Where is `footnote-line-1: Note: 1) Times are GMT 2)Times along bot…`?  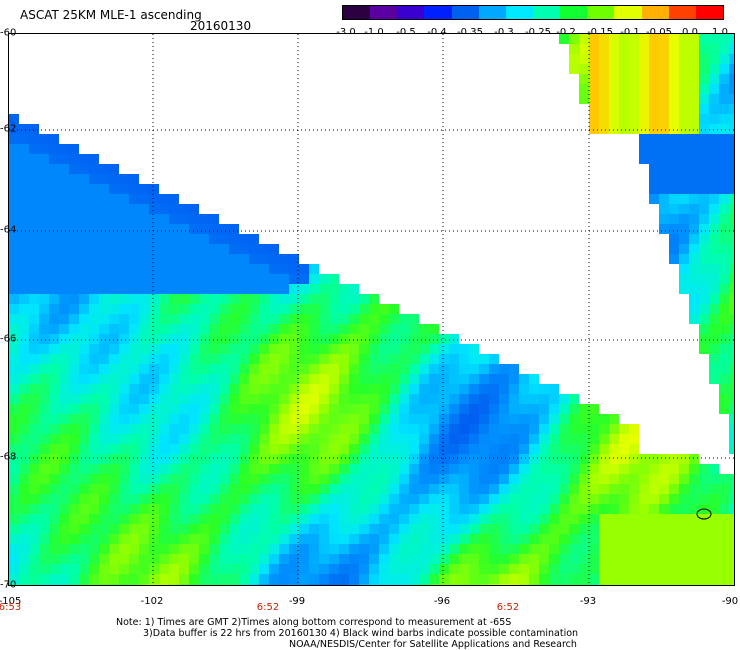 footnote-line-1: Note: 1) Times are GMT 2)Times along bot… is located at coordinates (314, 622).